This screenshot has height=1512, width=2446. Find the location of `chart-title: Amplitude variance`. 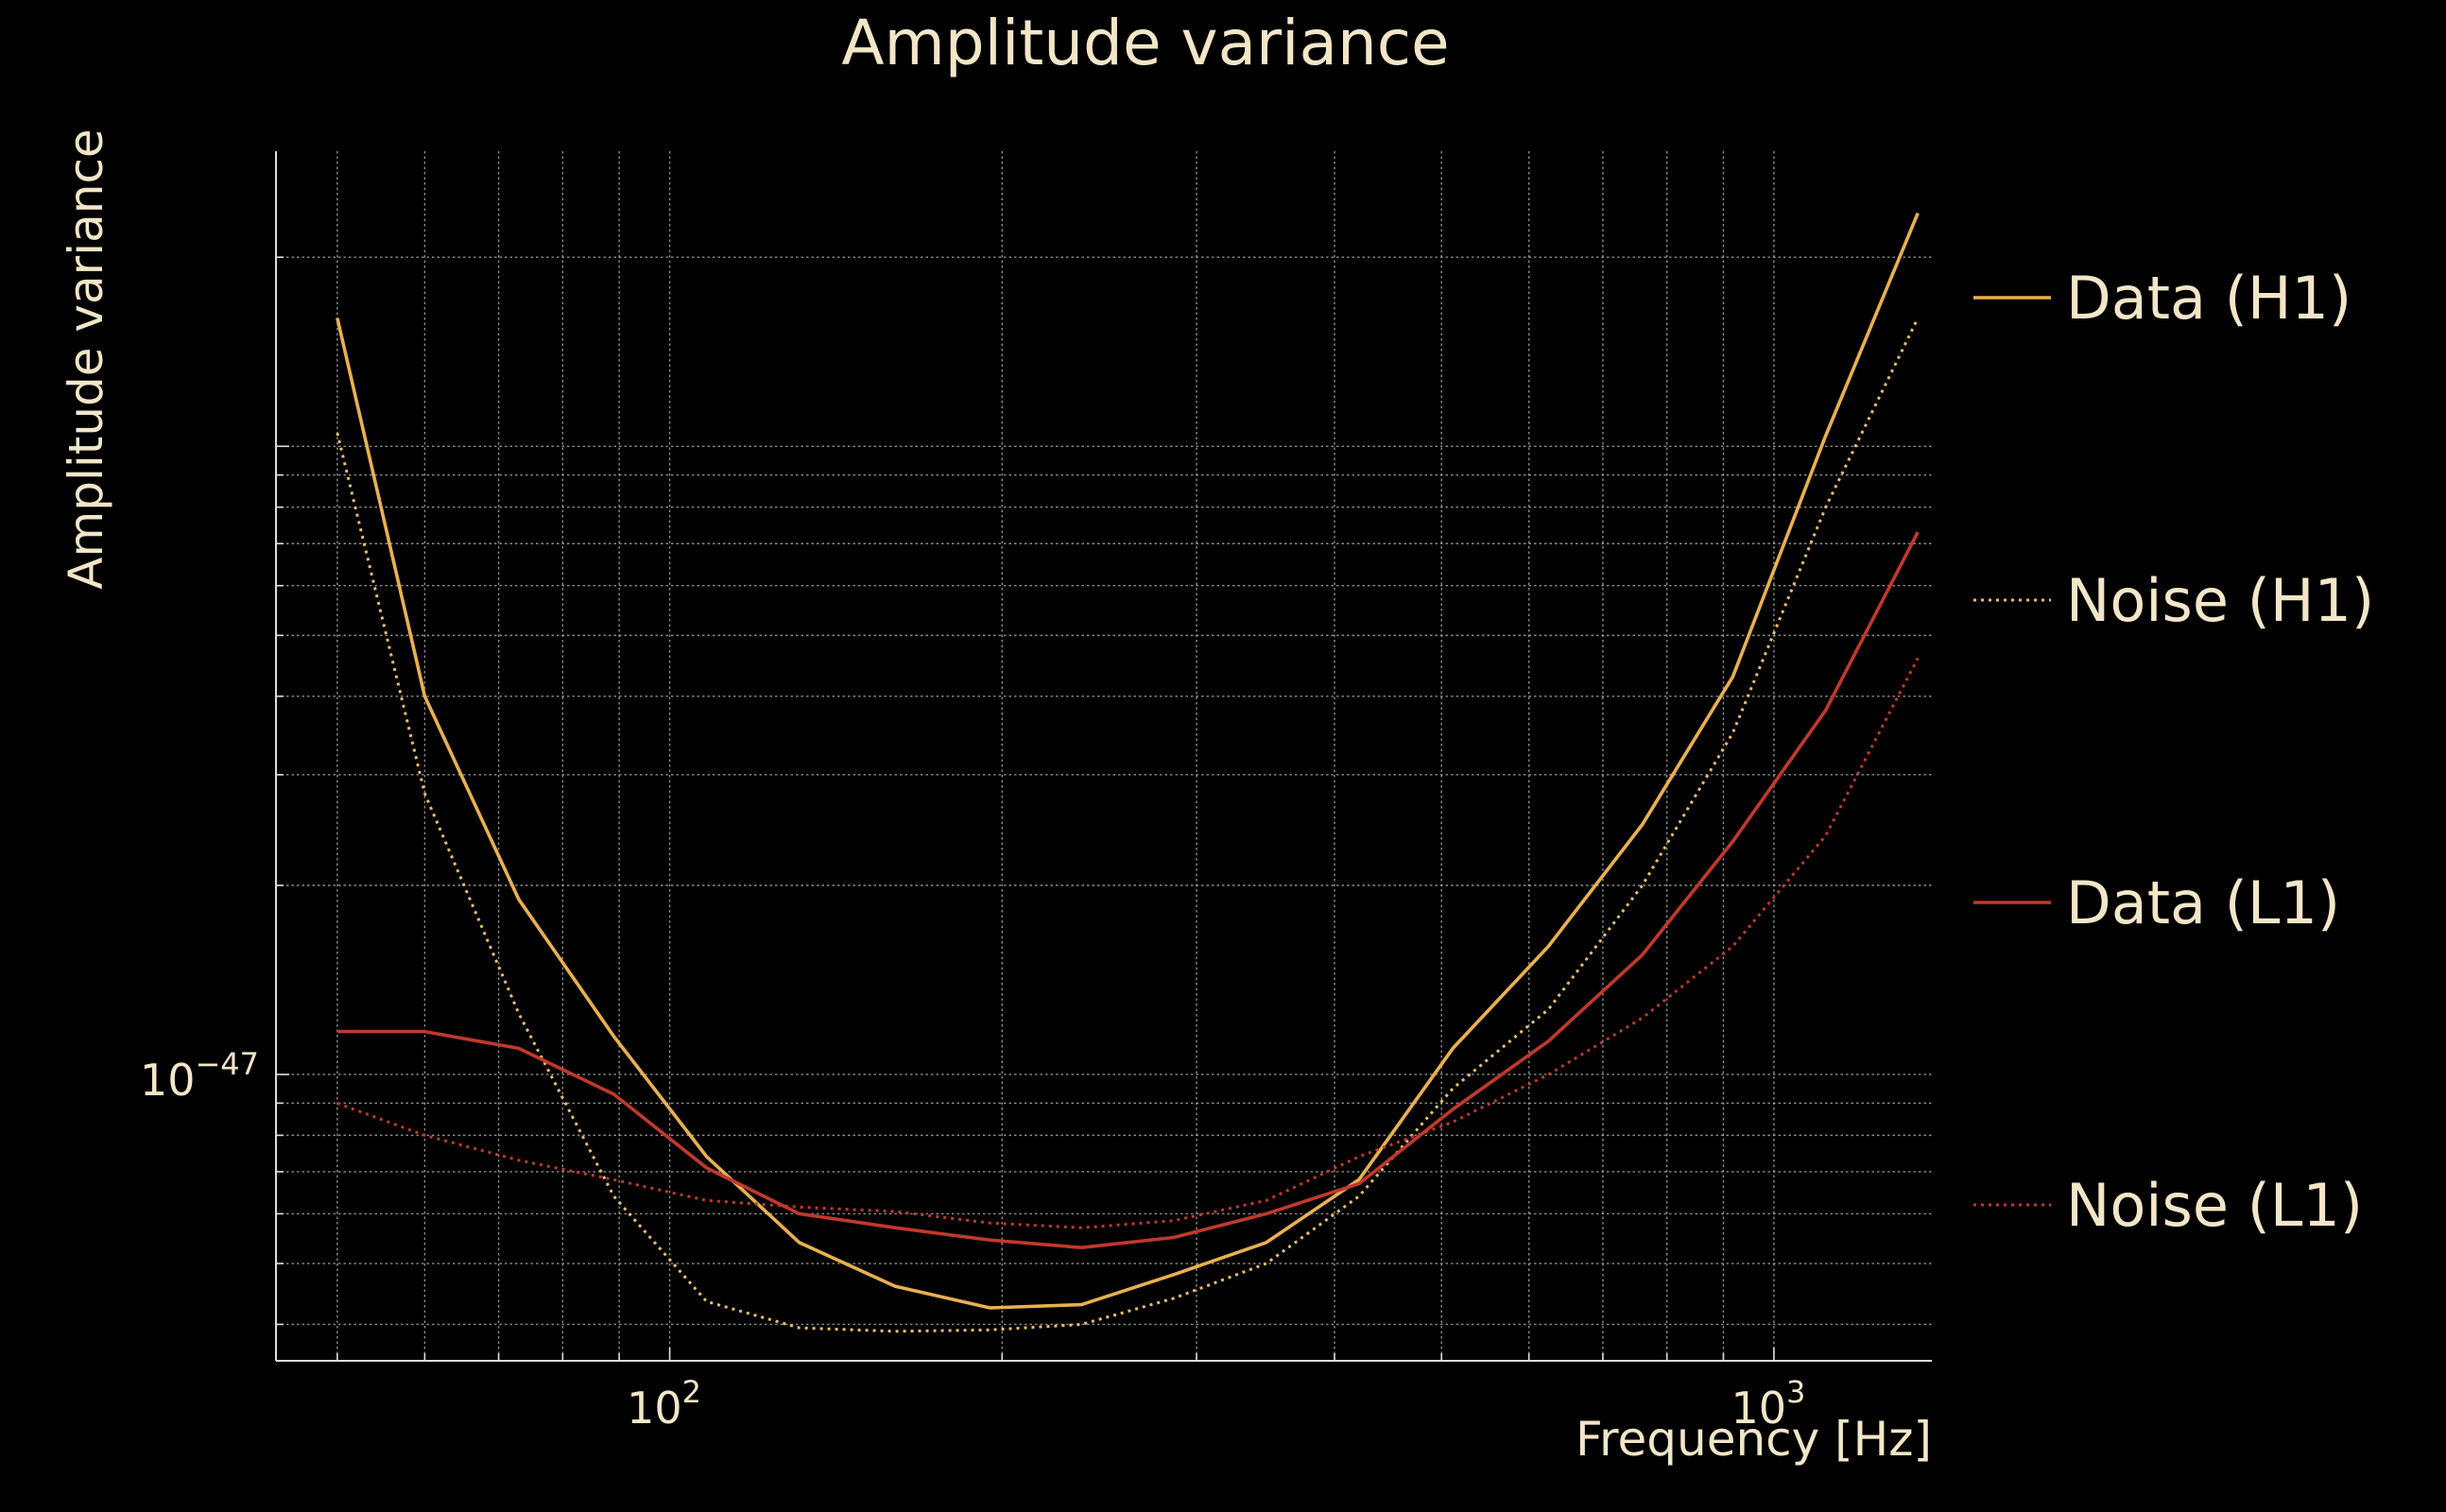

chart-title: Amplitude variance is located at coordinates (1145, 43).